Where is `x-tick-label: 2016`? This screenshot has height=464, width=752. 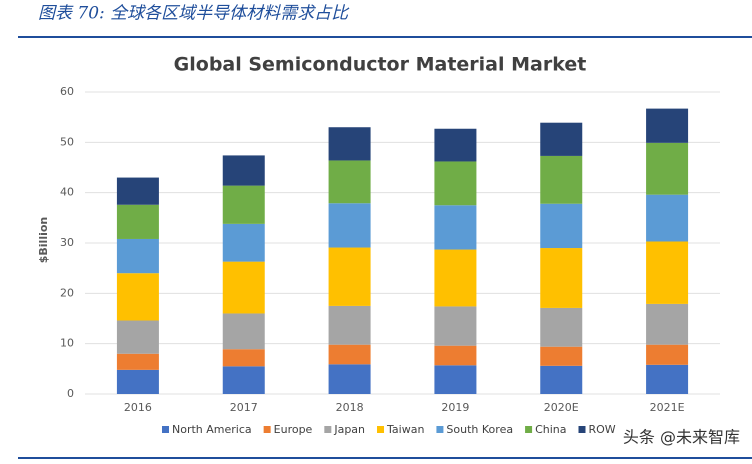 x-tick-label: 2016 is located at coordinates (138, 407).